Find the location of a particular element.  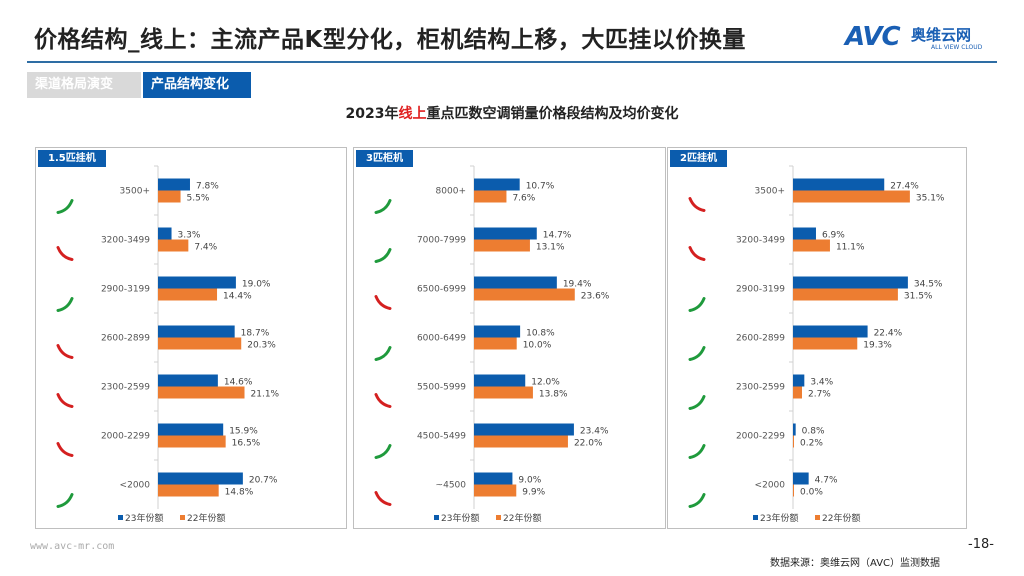

category-label: 2000-2299 is located at coordinates (760, 437).